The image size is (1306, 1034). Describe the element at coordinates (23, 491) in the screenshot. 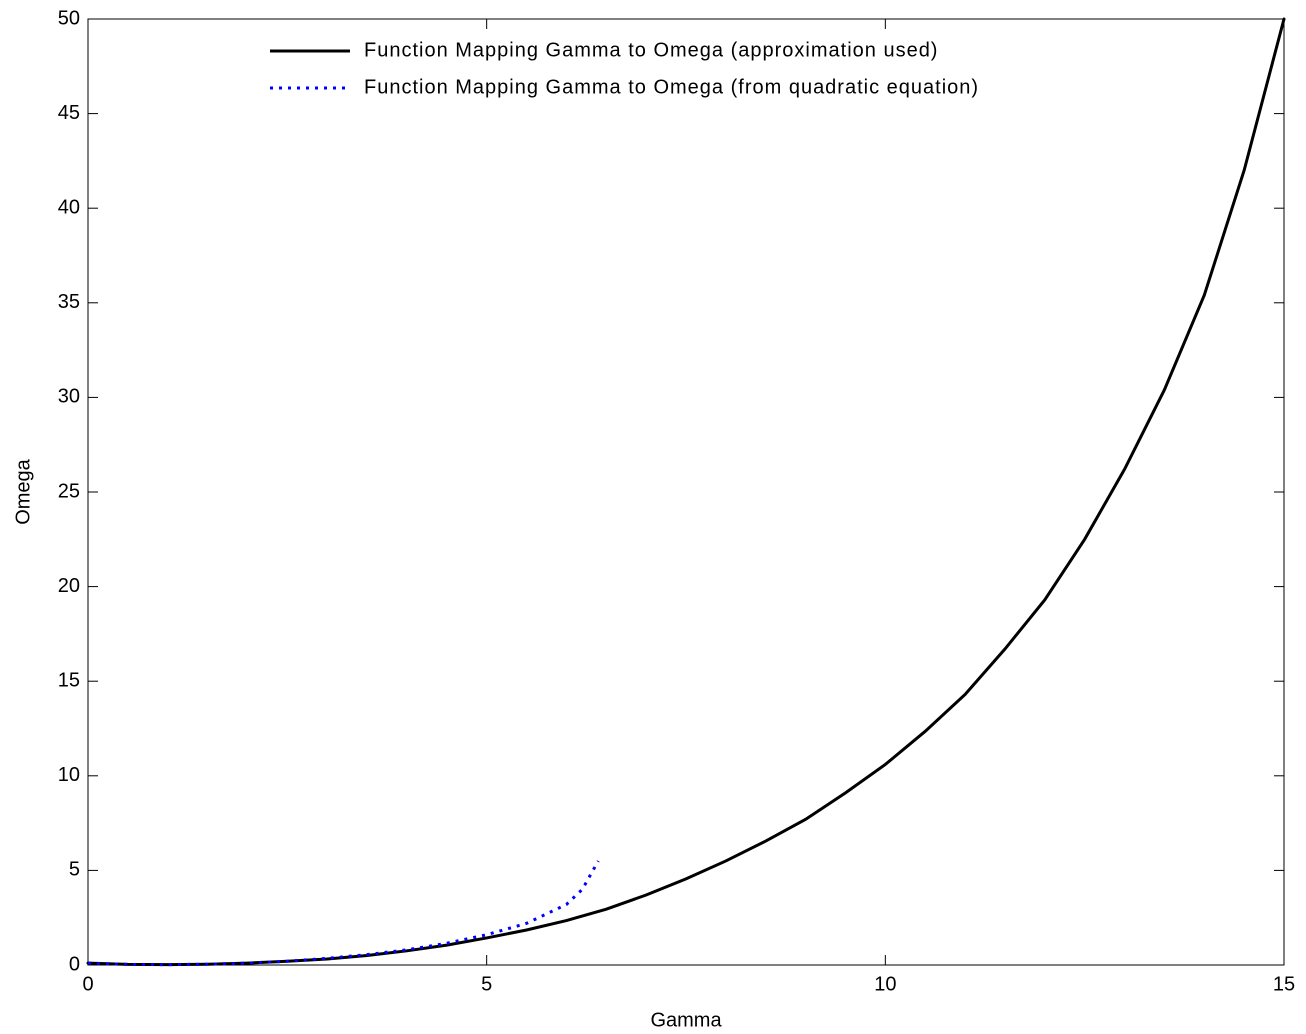

I see `y-axis-label: Omega` at that location.